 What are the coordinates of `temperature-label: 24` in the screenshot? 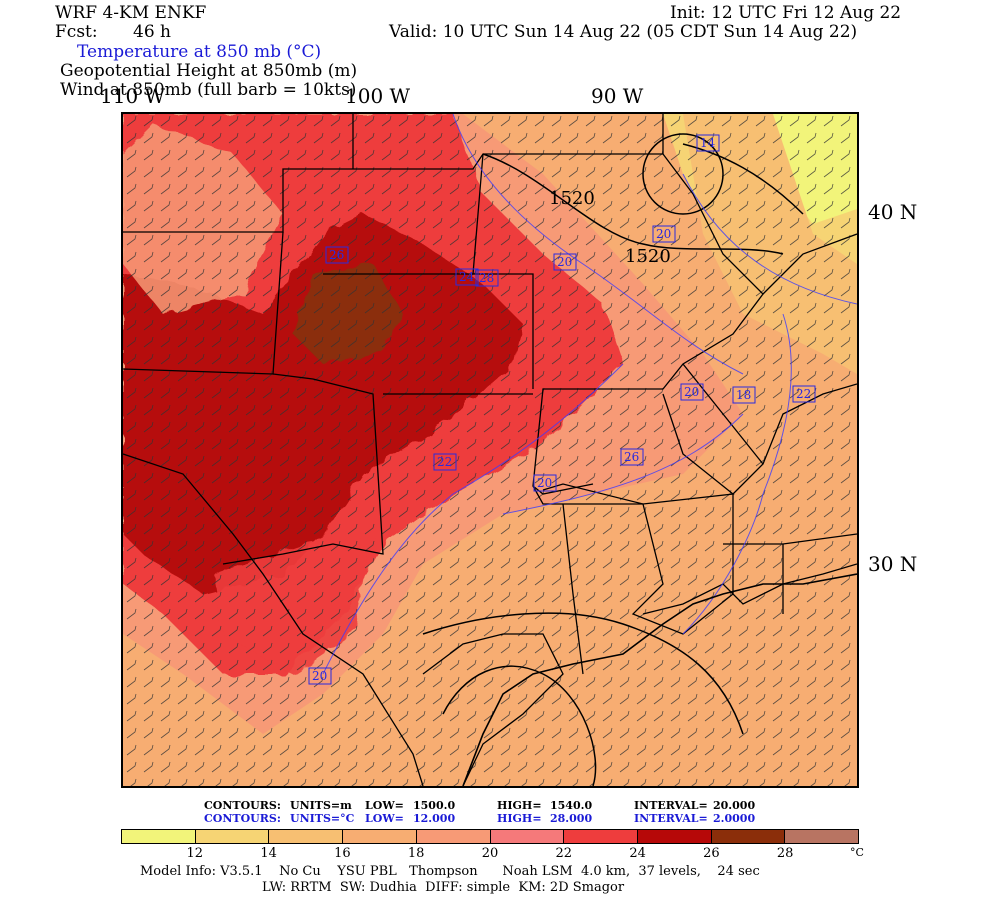 It's located at (467, 277).